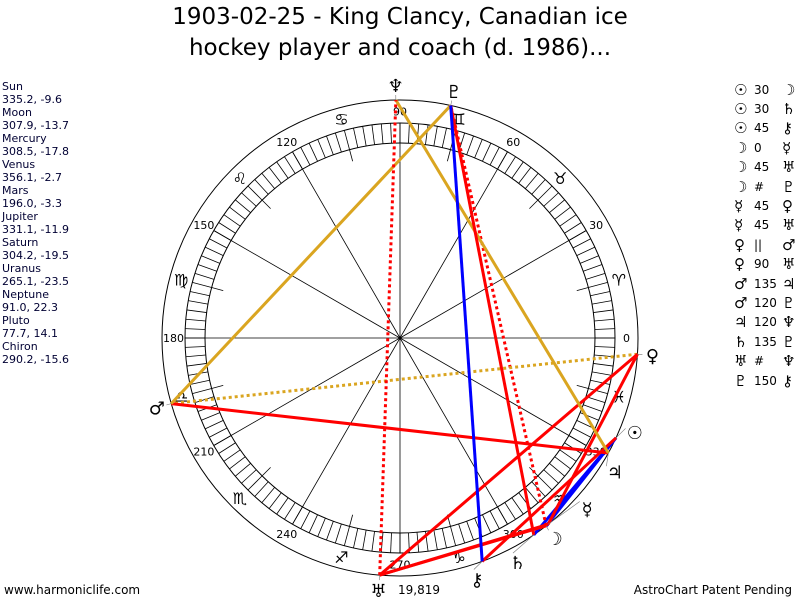 This screenshot has height=600, width=800. I want to click on planet-glyph-icon: ☉, so click(741, 109).